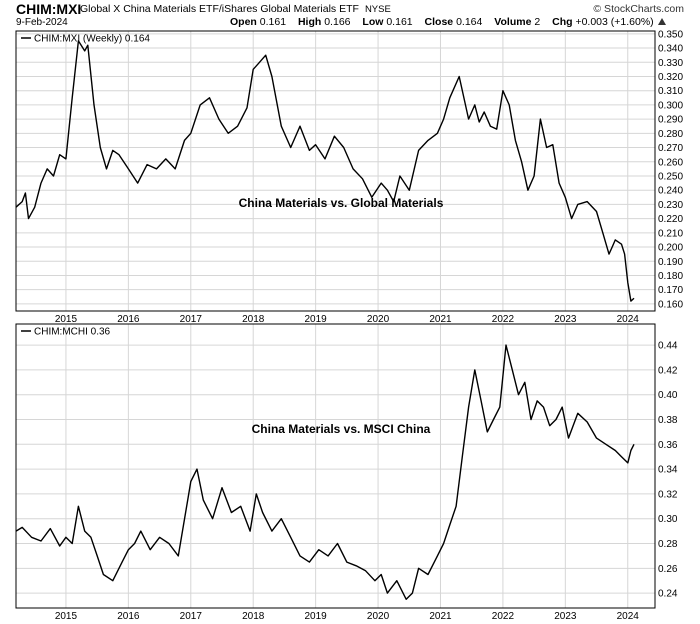 This screenshot has width=700, height=624. Describe the element at coordinates (72, 332) in the screenshot. I see `legend-label: CHIM:MCHI 0.36` at that location.